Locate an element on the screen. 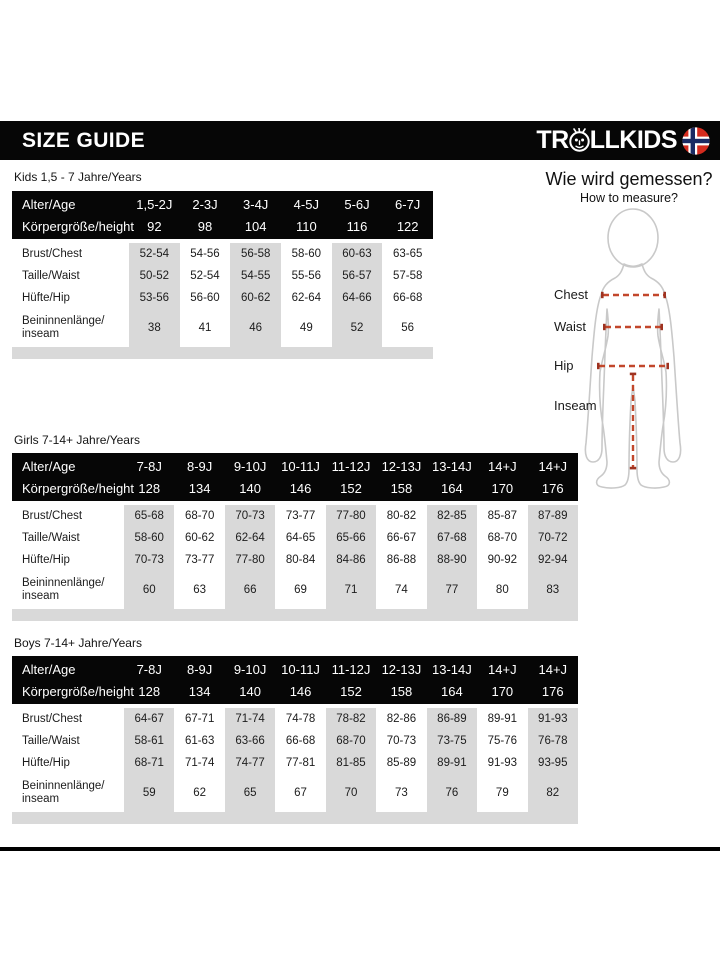 The height and width of the screenshot is (960, 720). value-cell: 77 is located at coordinates (452, 590).